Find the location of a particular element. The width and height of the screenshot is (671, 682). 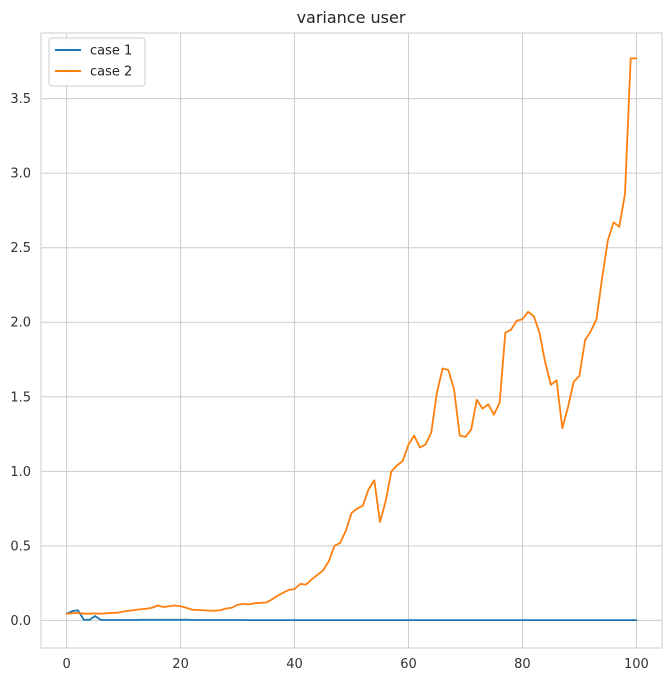

y-tick-label: 1.5 is located at coordinates (20, 397).